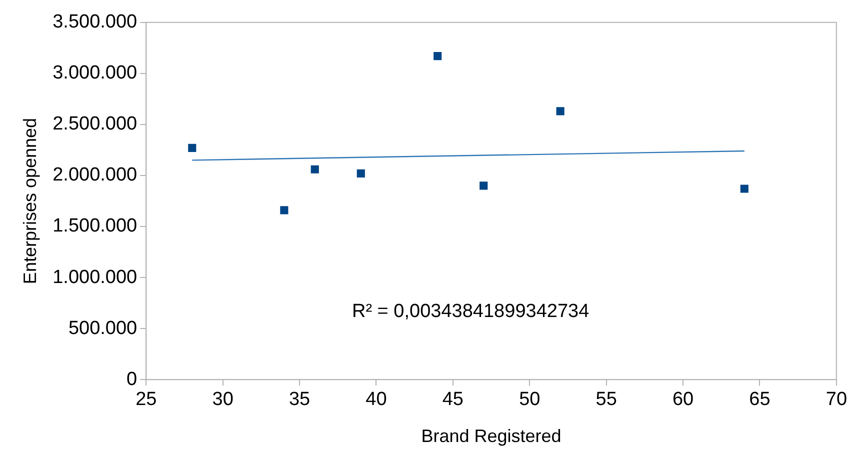  What do you see at coordinates (95, 73) in the screenshot?
I see `y-tick-label: 3.000.000` at bounding box center [95, 73].